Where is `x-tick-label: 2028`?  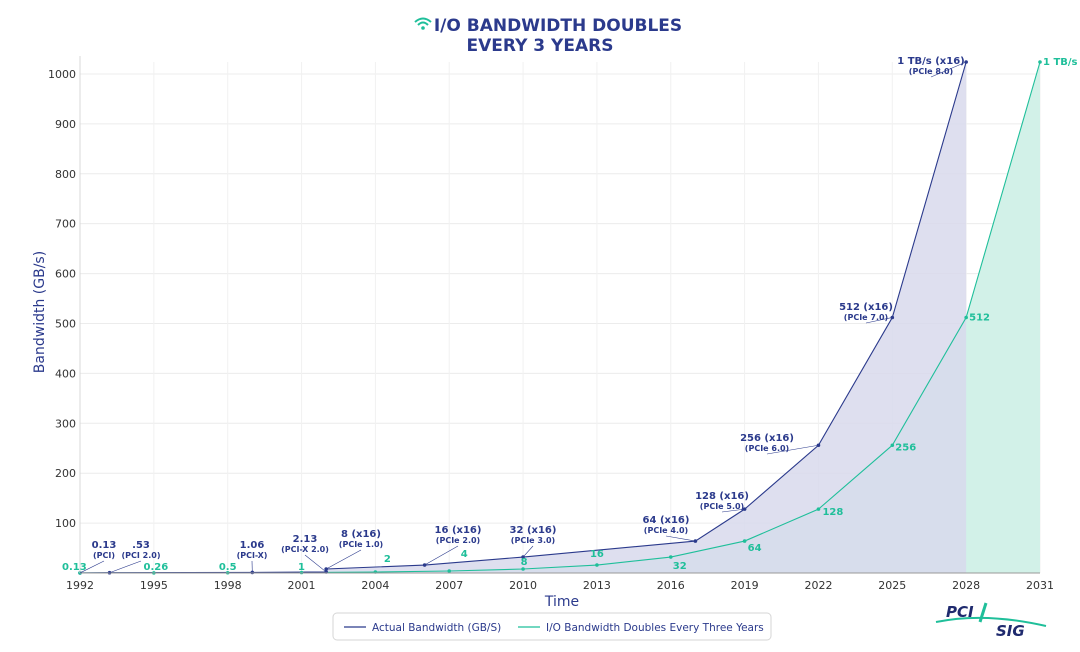 x-tick-label: 2028 is located at coordinates (966, 585).